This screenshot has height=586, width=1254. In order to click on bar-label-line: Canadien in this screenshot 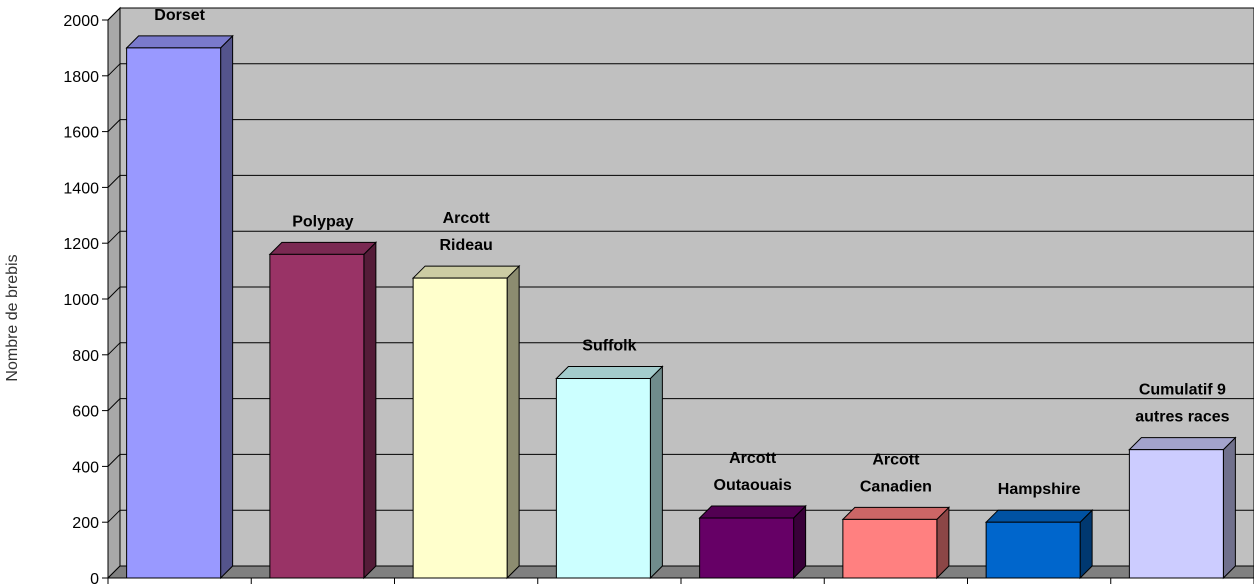, I will do `click(896, 486)`.